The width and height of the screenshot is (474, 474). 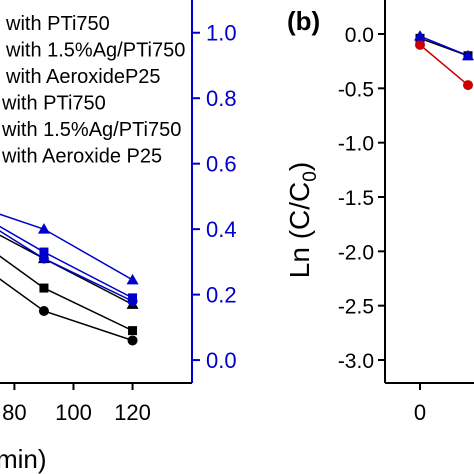 What do you see at coordinates (356, 144) in the screenshot?
I see `panel-b-y-tick-label: -1.0` at bounding box center [356, 144].